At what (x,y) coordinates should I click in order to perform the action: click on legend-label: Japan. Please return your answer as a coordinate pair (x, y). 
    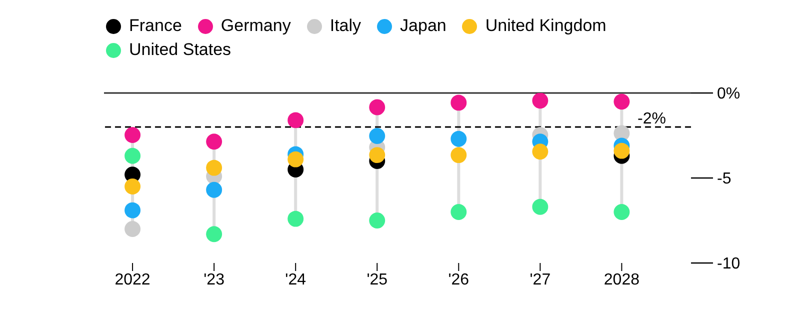
    Looking at the image, I should click on (423, 26).